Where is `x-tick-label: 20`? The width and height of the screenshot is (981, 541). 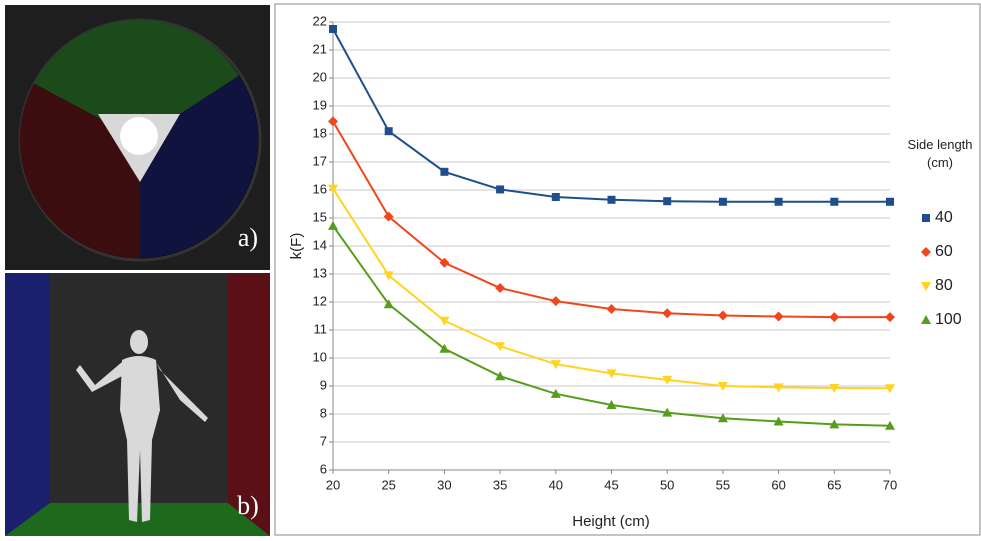
x-tick-label: 20 is located at coordinates (333, 484).